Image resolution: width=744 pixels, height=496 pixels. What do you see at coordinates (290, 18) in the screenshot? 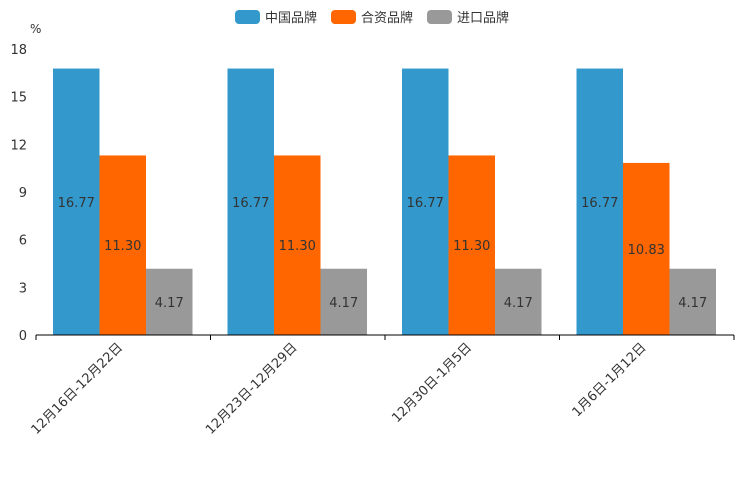
I see `legend-label-china-brand: 中国品牌` at bounding box center [290, 18].